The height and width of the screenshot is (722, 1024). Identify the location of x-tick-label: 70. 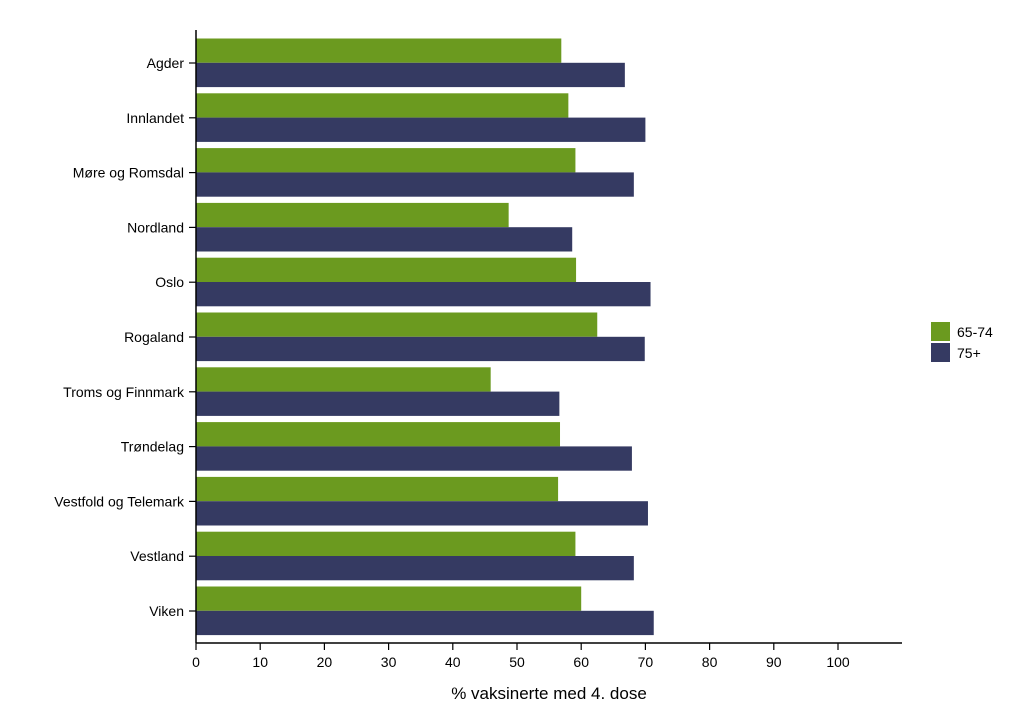
(646, 662).